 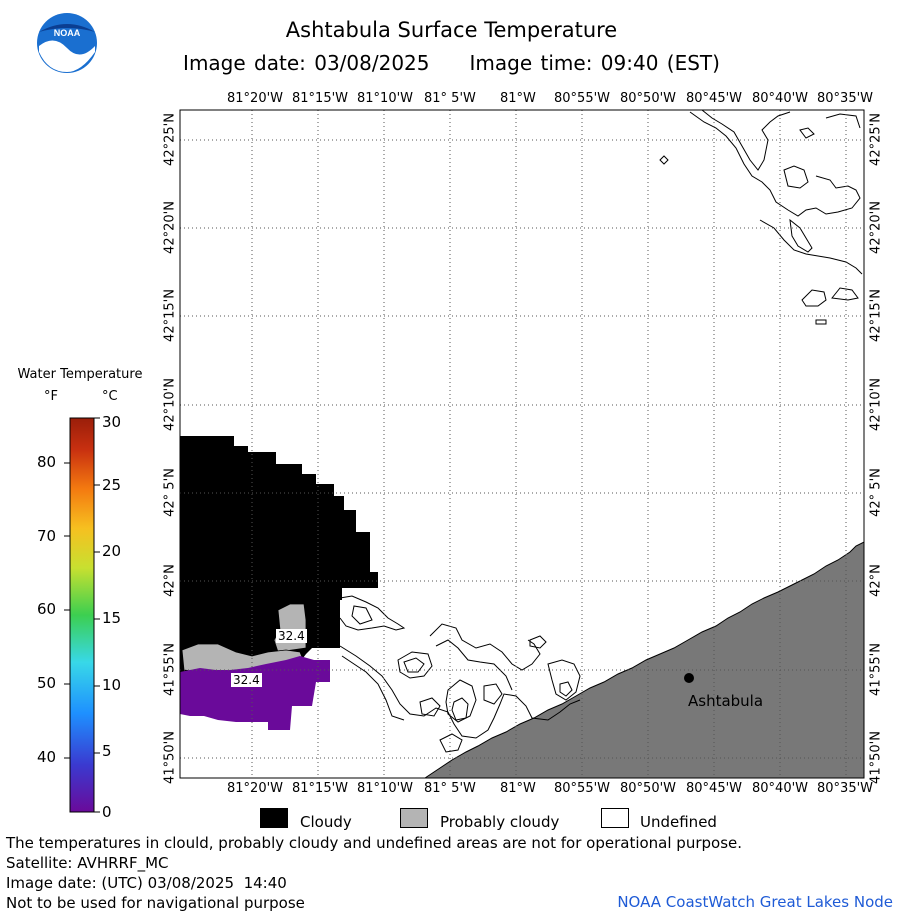 What do you see at coordinates (326, 822) in the screenshot?
I see `cloudy-label: Cloudy` at bounding box center [326, 822].